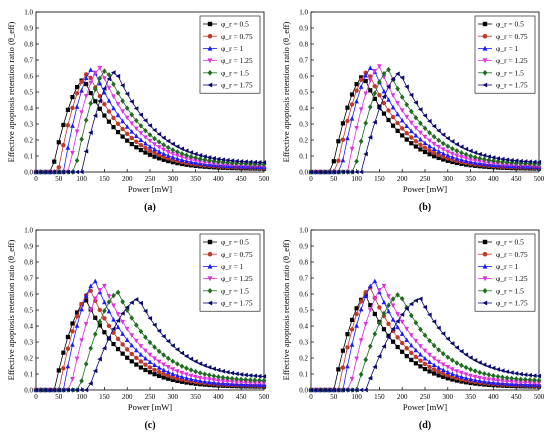 The height and width of the screenshot is (436, 550). What do you see at coordinates (235, 242) in the screenshot?
I see `legend-label: φ_r = 0.5` at bounding box center [235, 242].